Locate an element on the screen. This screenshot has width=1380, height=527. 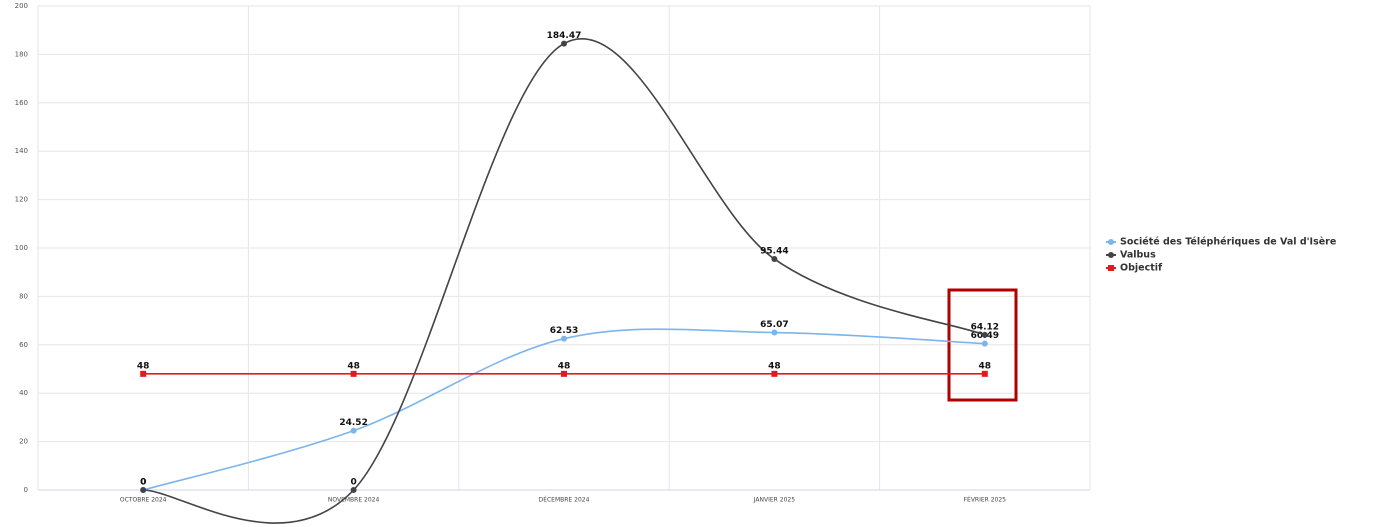
data-label: 62.53 is located at coordinates (564, 331).